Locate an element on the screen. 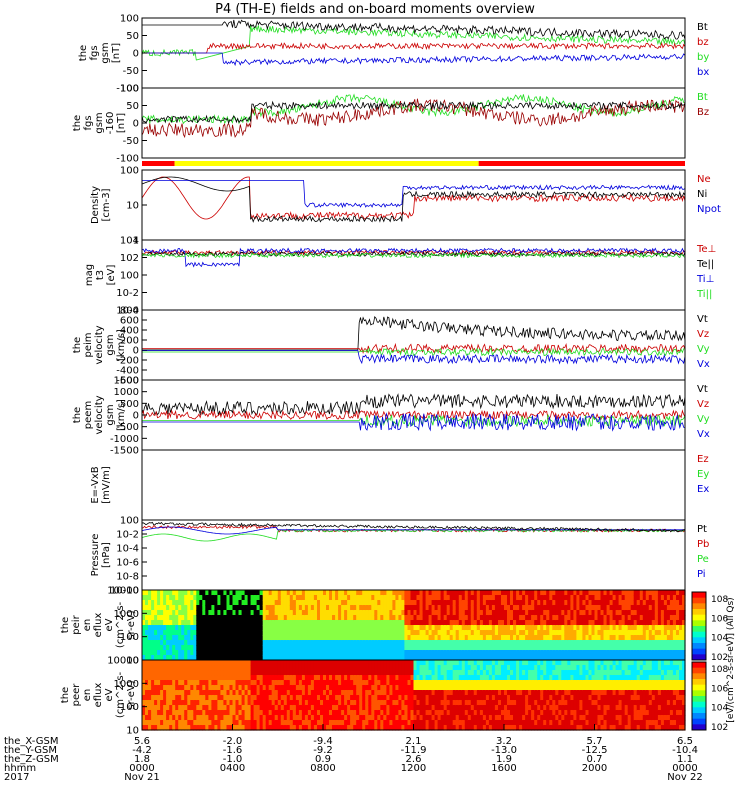 The image size is (750, 800). trace-peim-vx is located at coordinates (414, 357).